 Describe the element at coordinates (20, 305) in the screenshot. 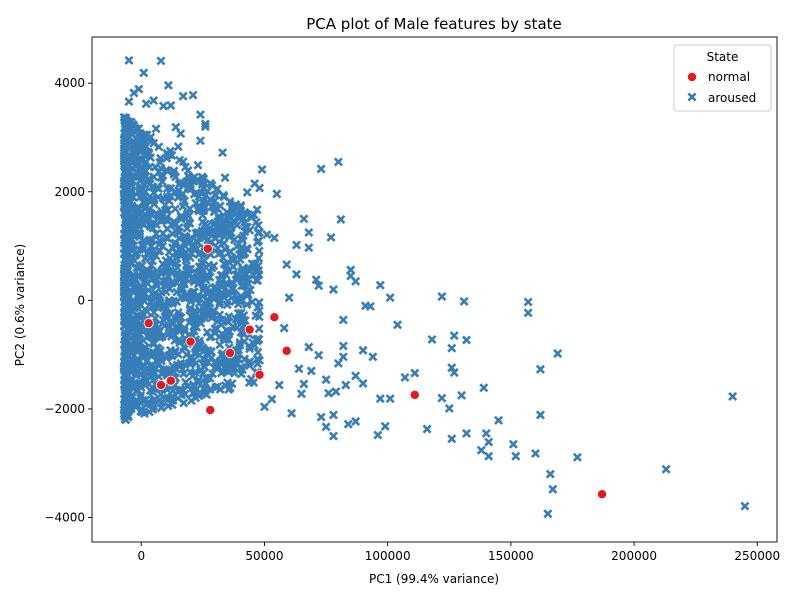

I see `y-axis-label: PC2 (0.6% variance)` at that location.